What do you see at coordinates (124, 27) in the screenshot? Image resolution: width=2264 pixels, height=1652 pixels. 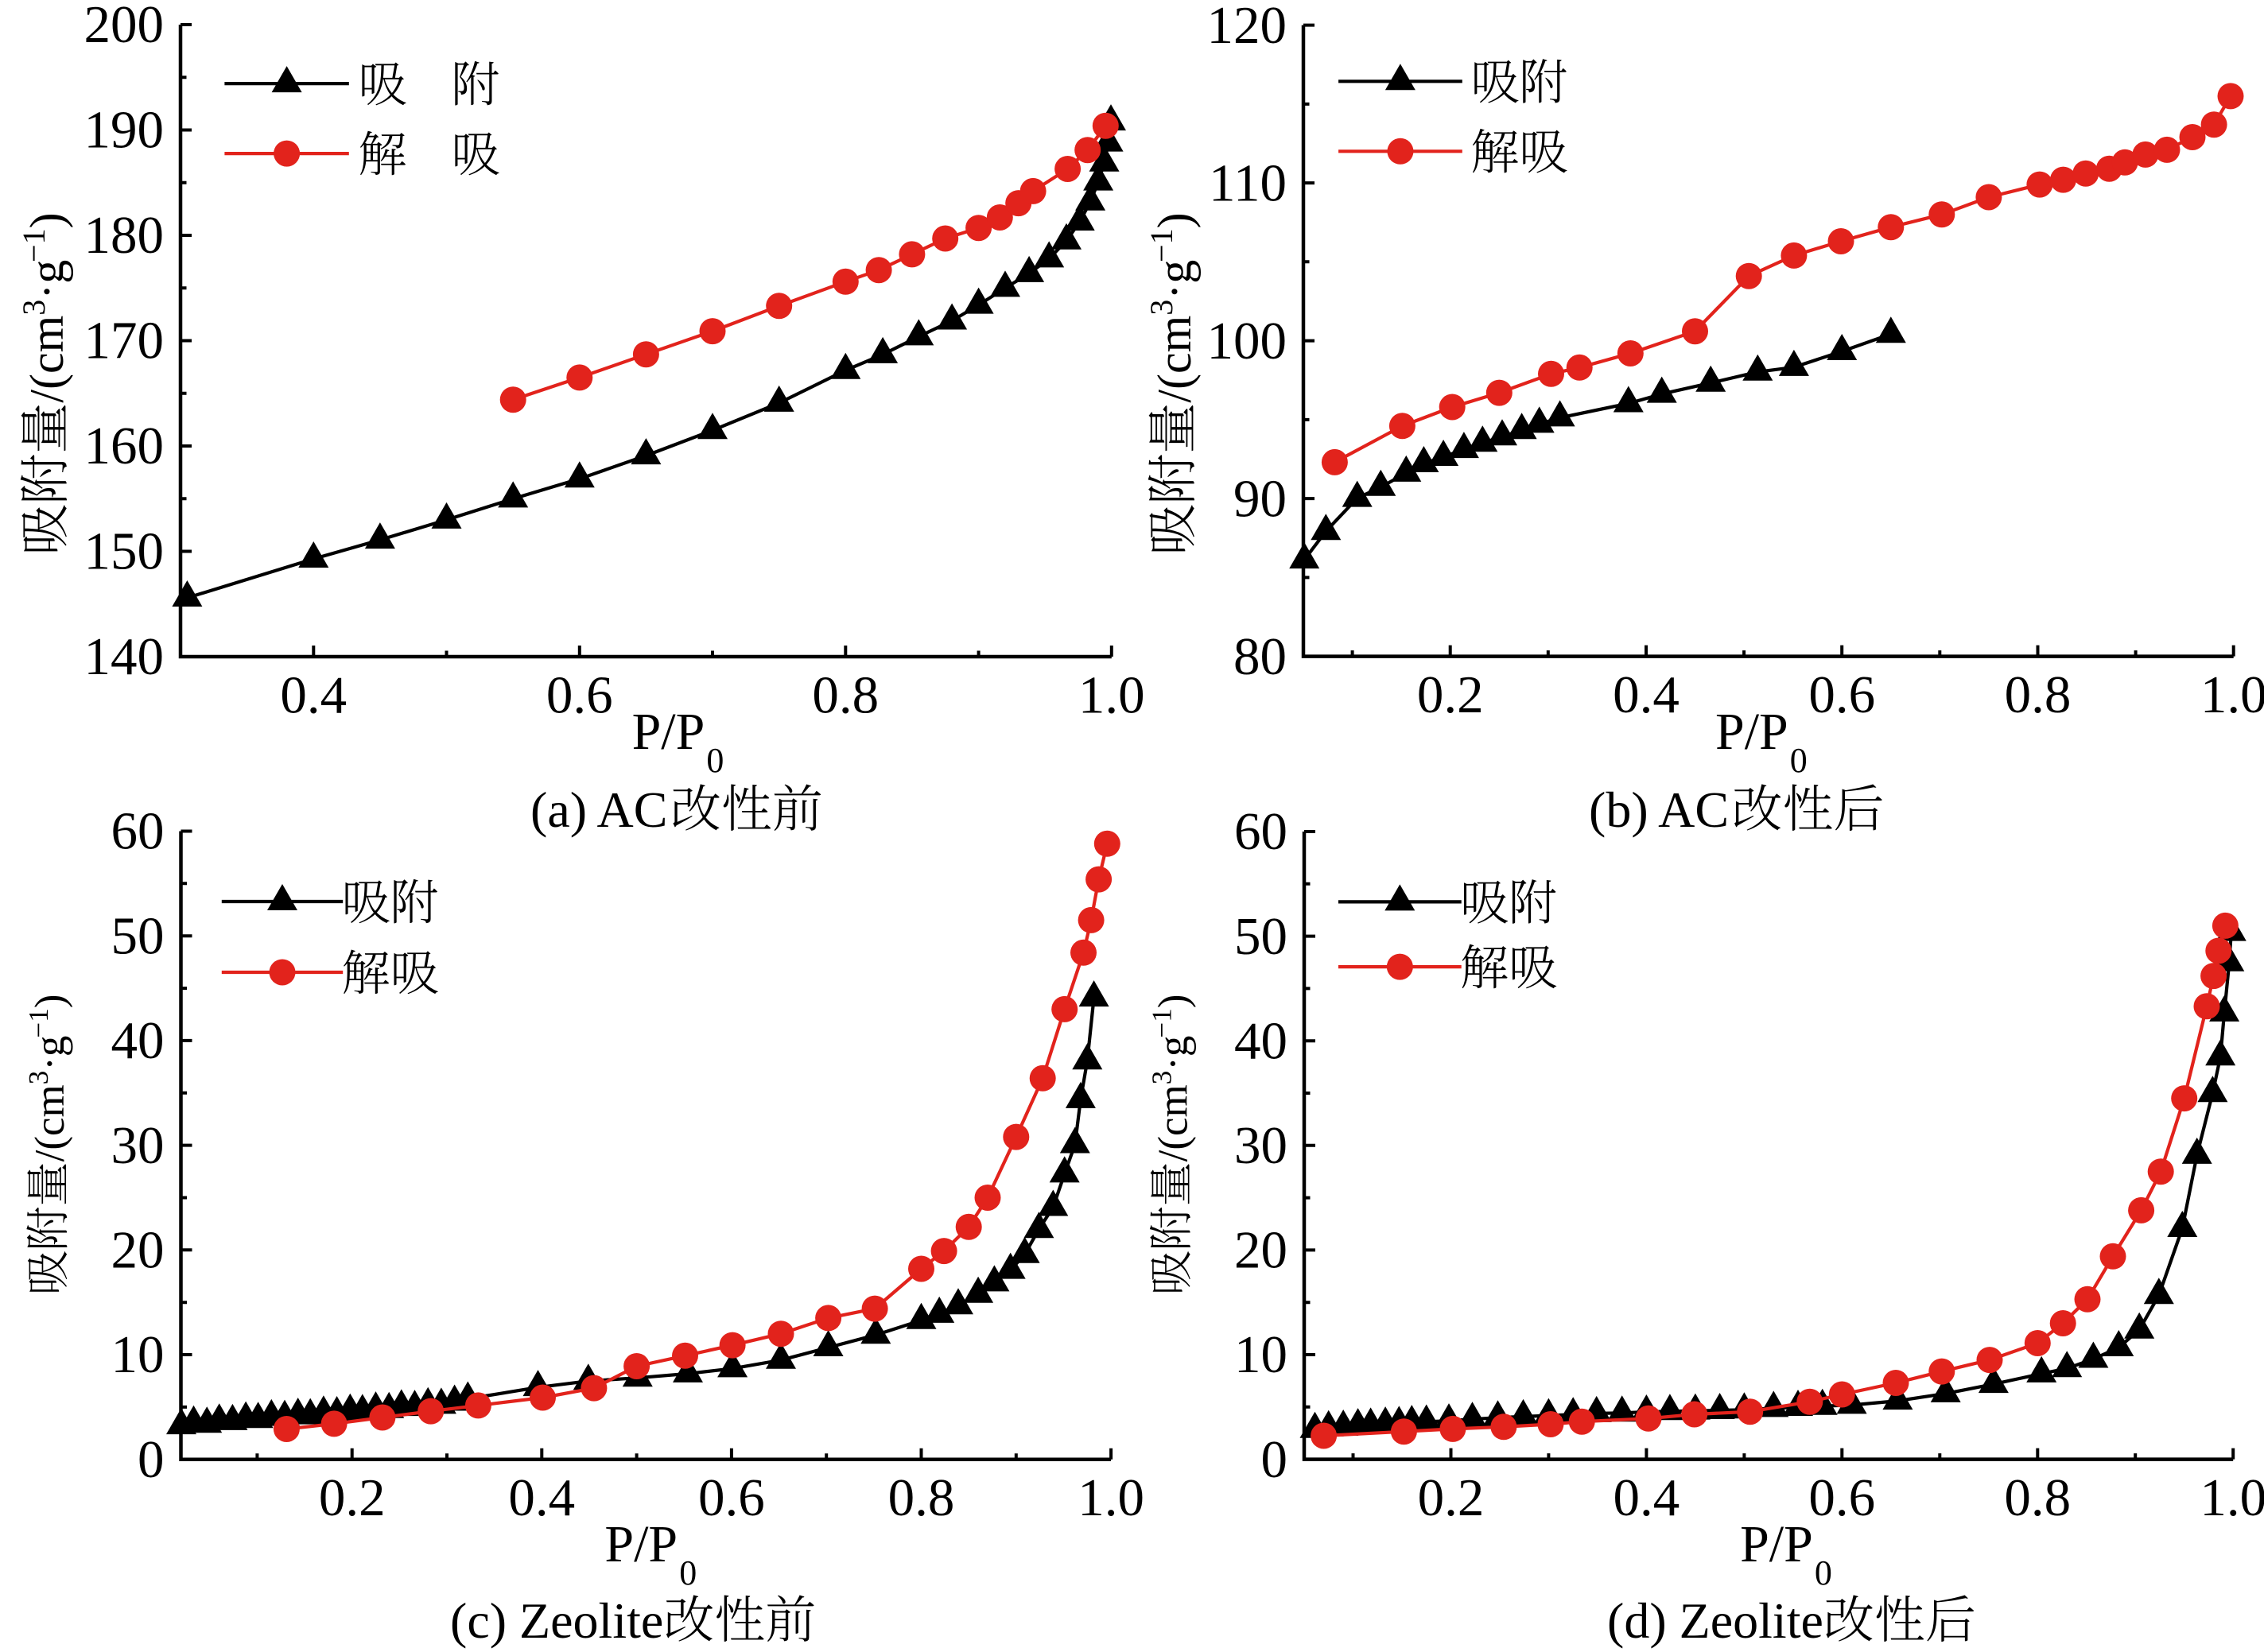 I see `svg-text: 200` at bounding box center [124, 27].